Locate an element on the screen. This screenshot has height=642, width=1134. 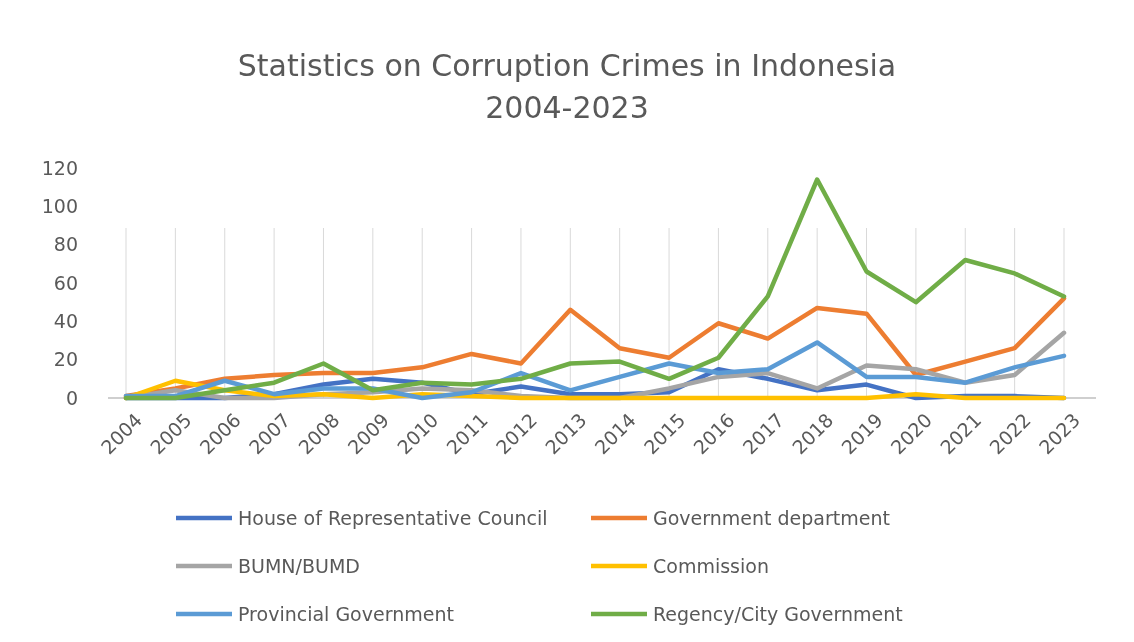
legend-label: Provincial Government is located at coordinates (346, 613).